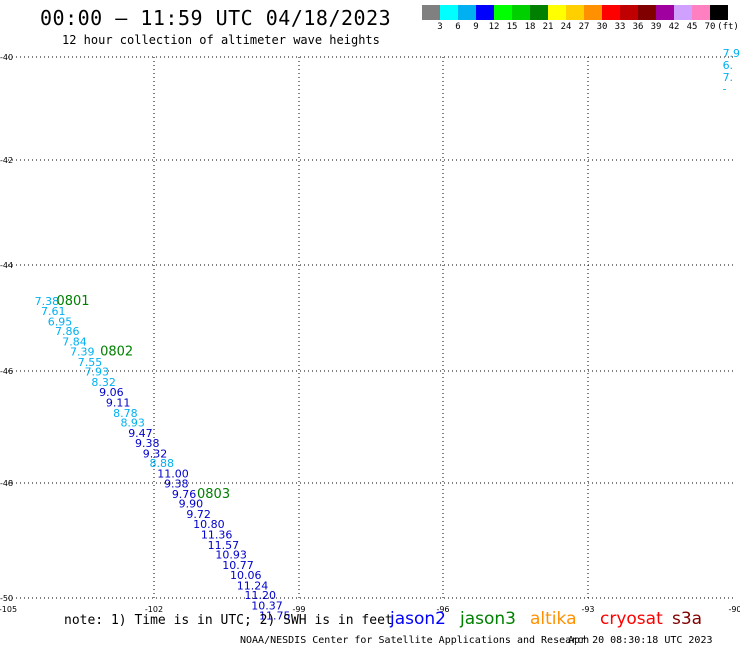  I want to click on legend-value: 36, so click(638, 27).